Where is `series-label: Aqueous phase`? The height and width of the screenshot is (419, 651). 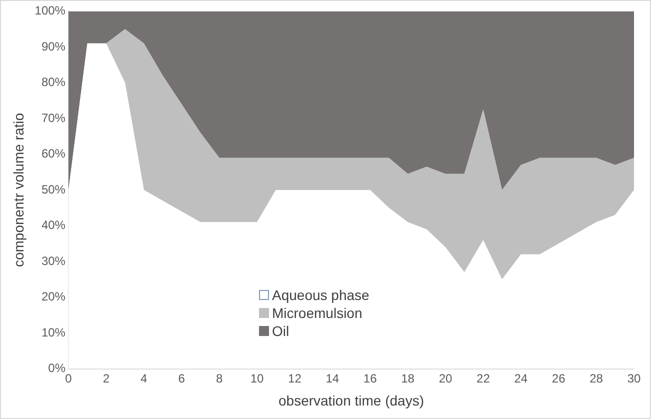 series-label: Aqueous phase is located at coordinates (321, 295).